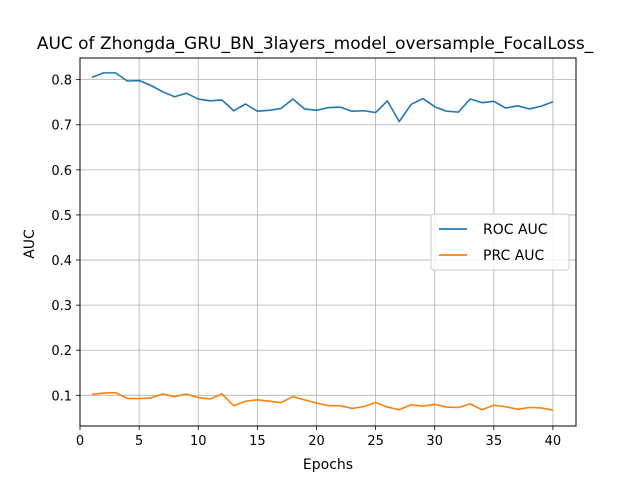 The image size is (640, 480). Describe the element at coordinates (61, 81) in the screenshot. I see `y-tick-label: 0.8` at that location.